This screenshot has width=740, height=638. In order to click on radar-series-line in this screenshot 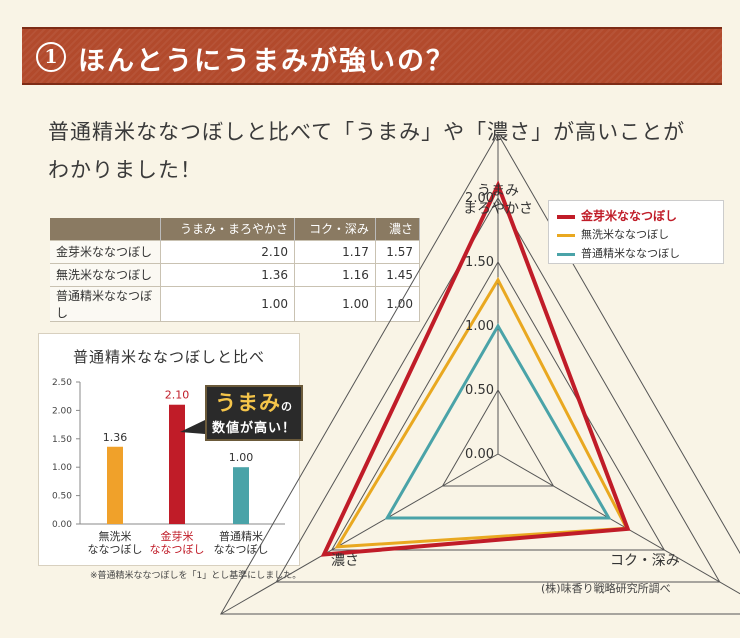, I will do `click(498, 421)`.